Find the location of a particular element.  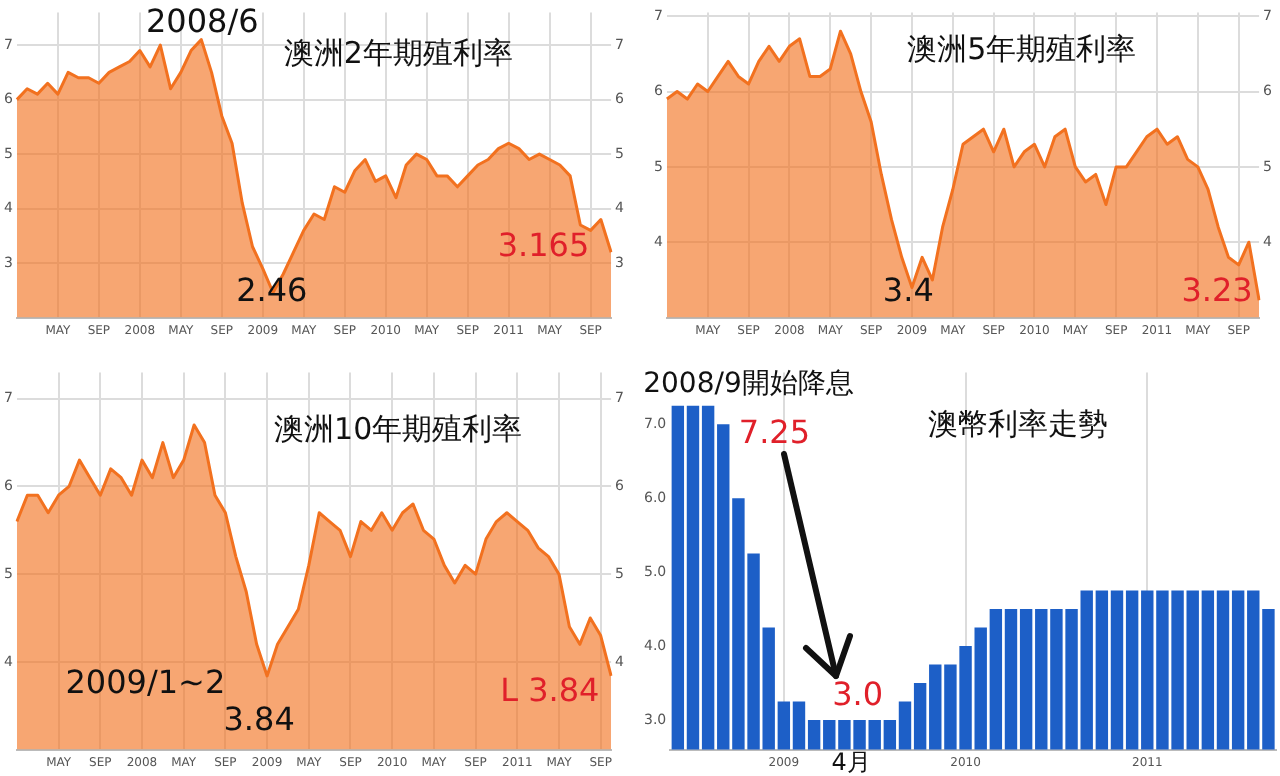

annotation: 3.23 is located at coordinates (1217, 289).